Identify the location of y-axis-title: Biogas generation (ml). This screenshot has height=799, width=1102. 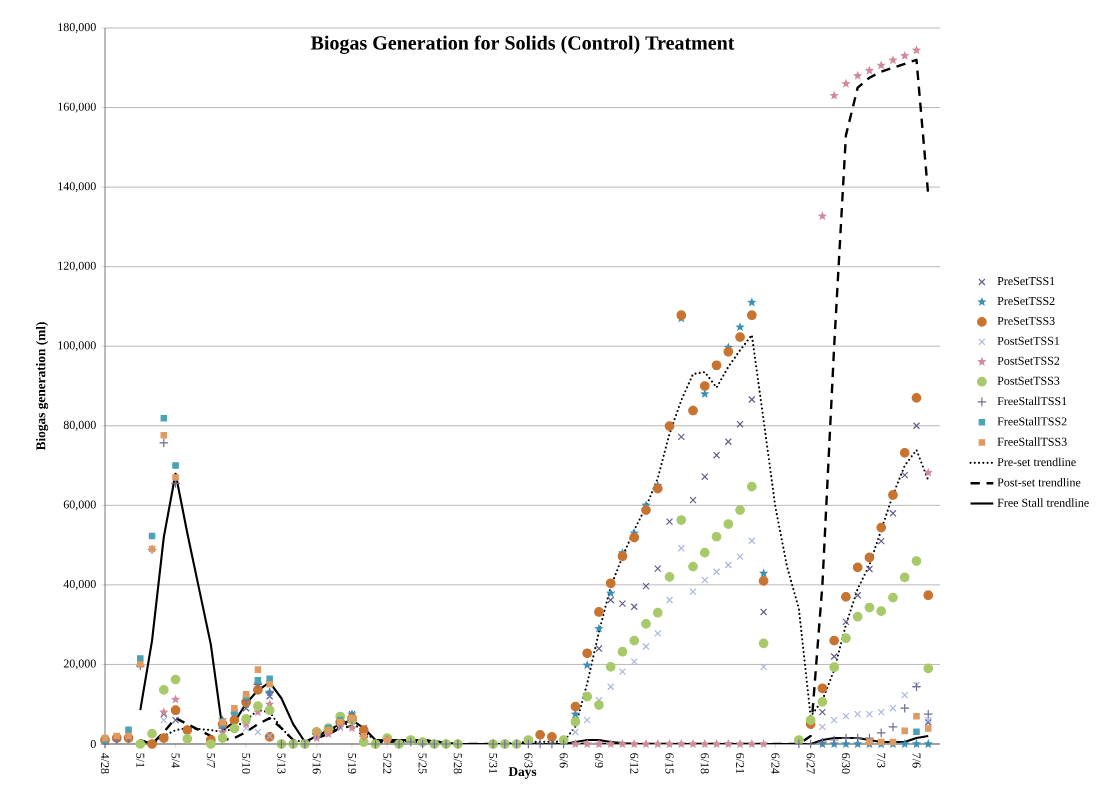
(42, 386).